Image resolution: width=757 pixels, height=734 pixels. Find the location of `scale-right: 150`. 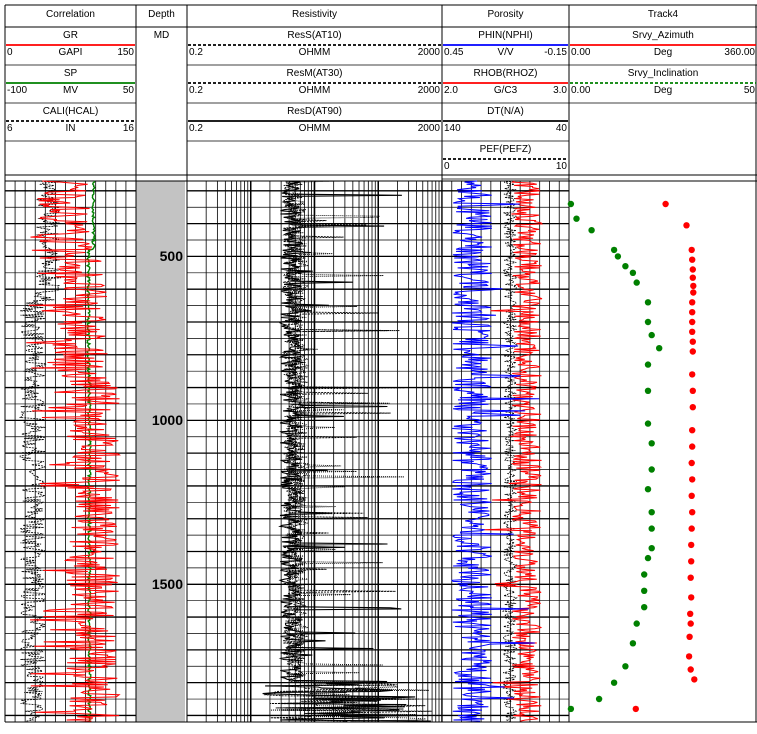

scale-right: 150 is located at coordinates (125, 52).